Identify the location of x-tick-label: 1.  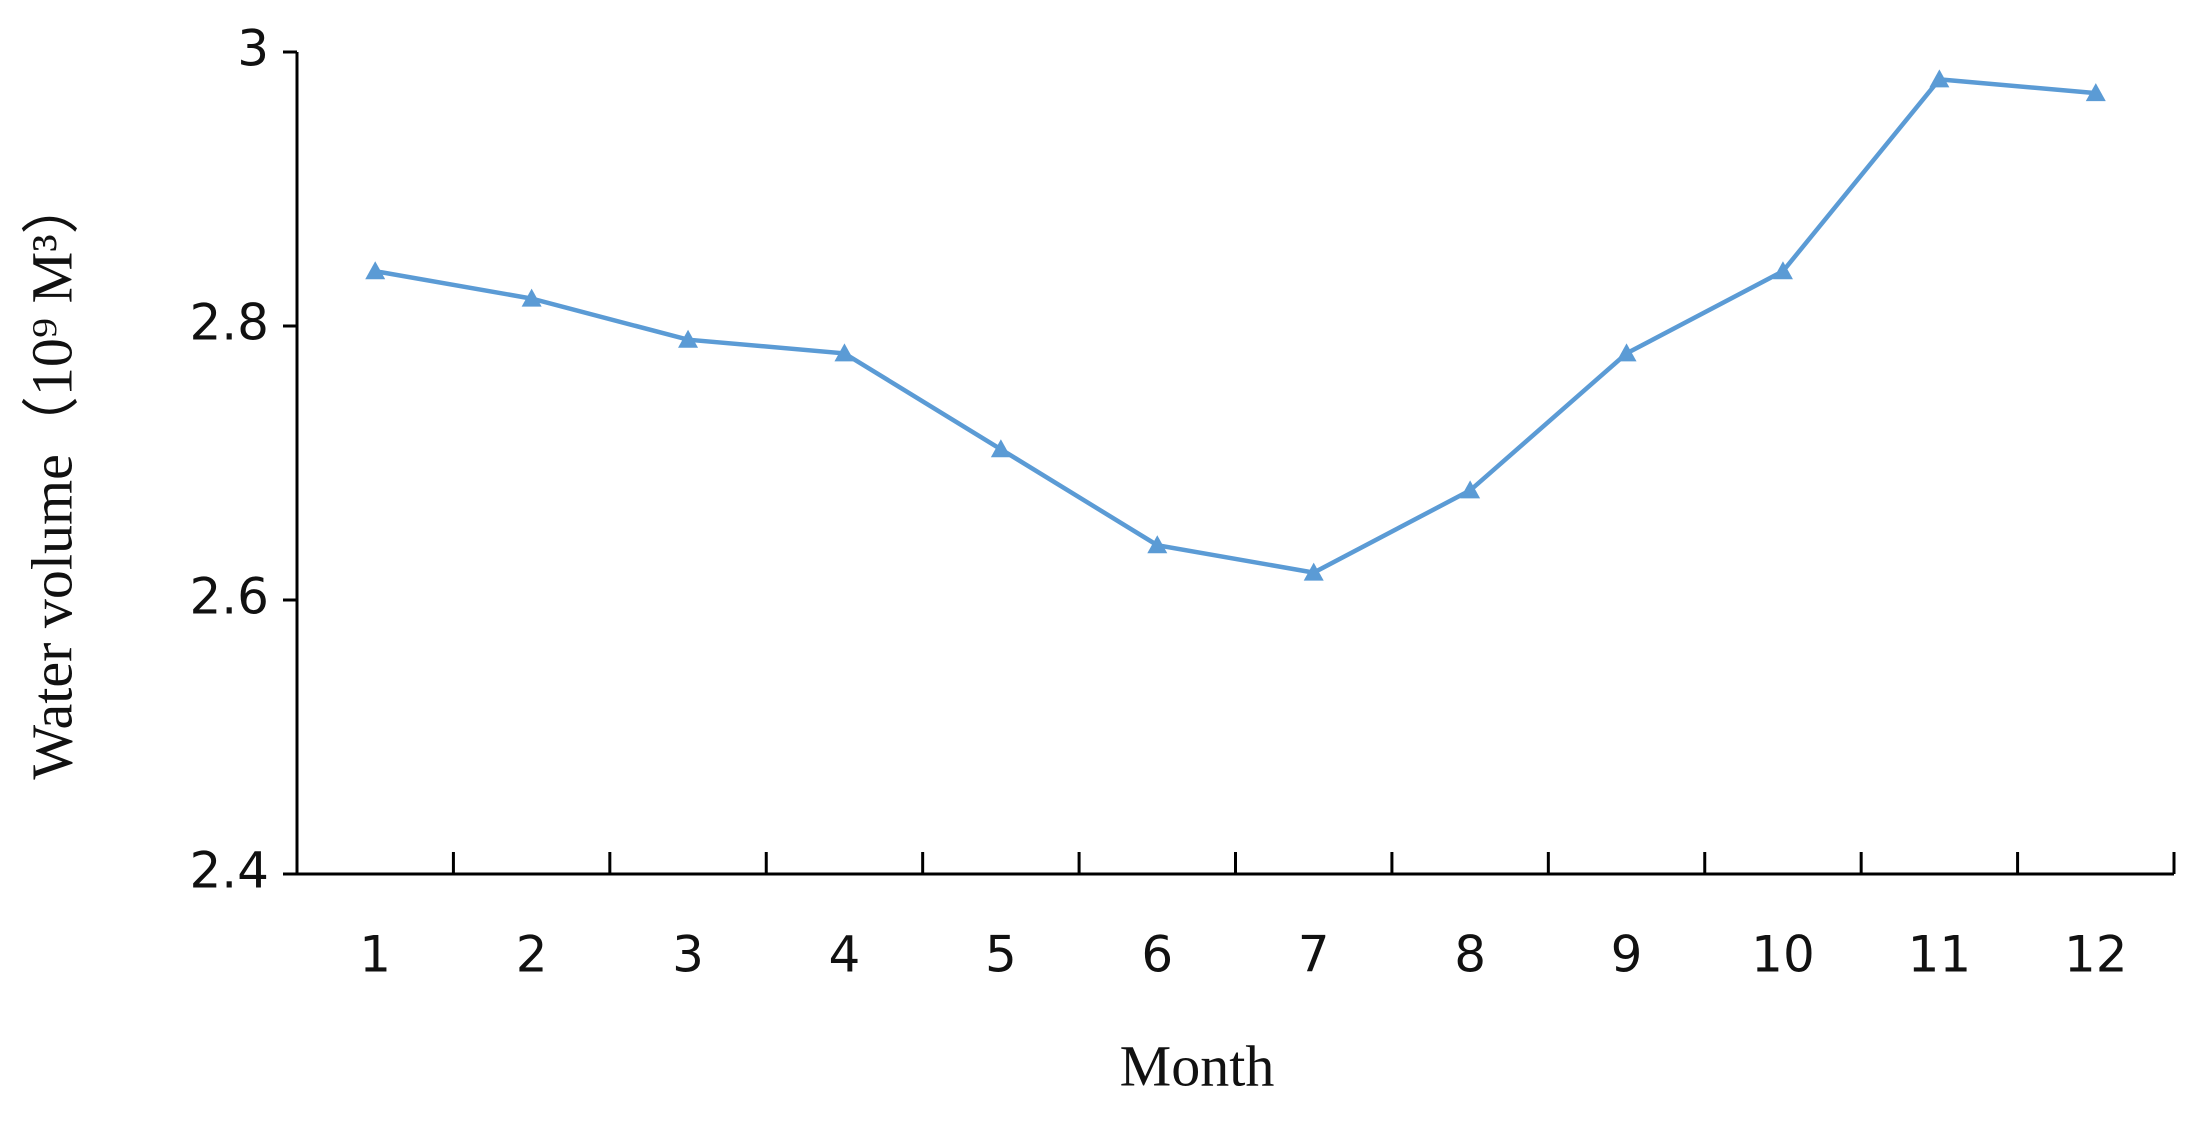
(375, 955).